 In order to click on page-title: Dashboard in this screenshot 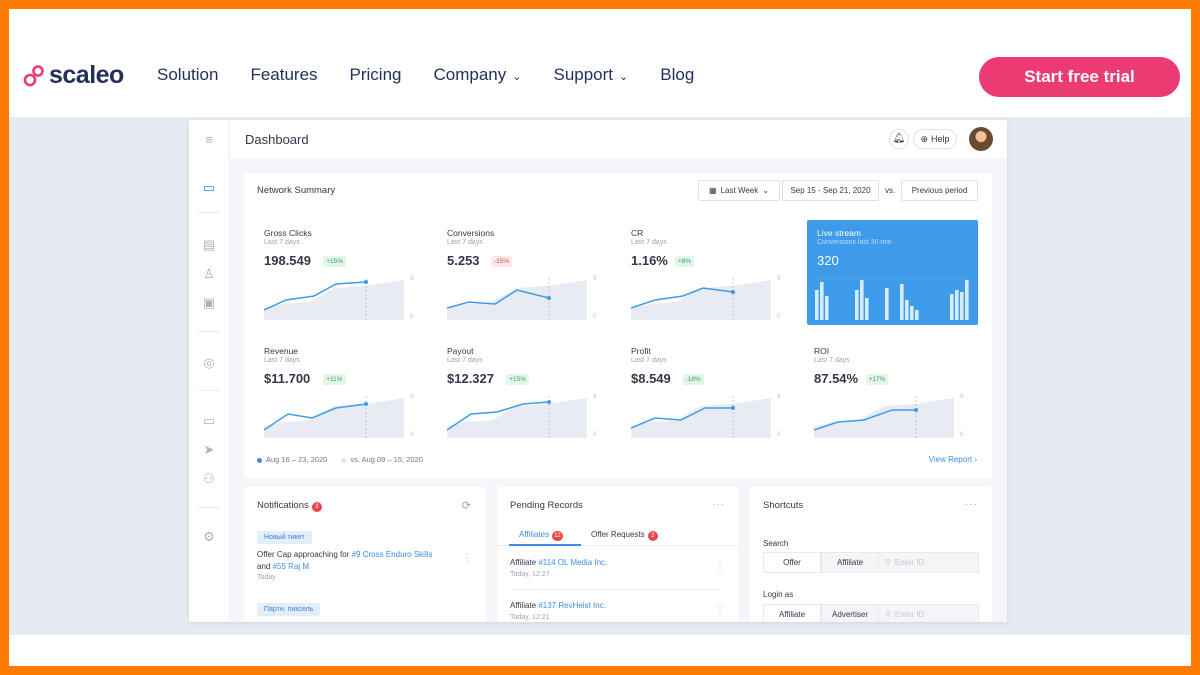, I will do `click(277, 139)`.